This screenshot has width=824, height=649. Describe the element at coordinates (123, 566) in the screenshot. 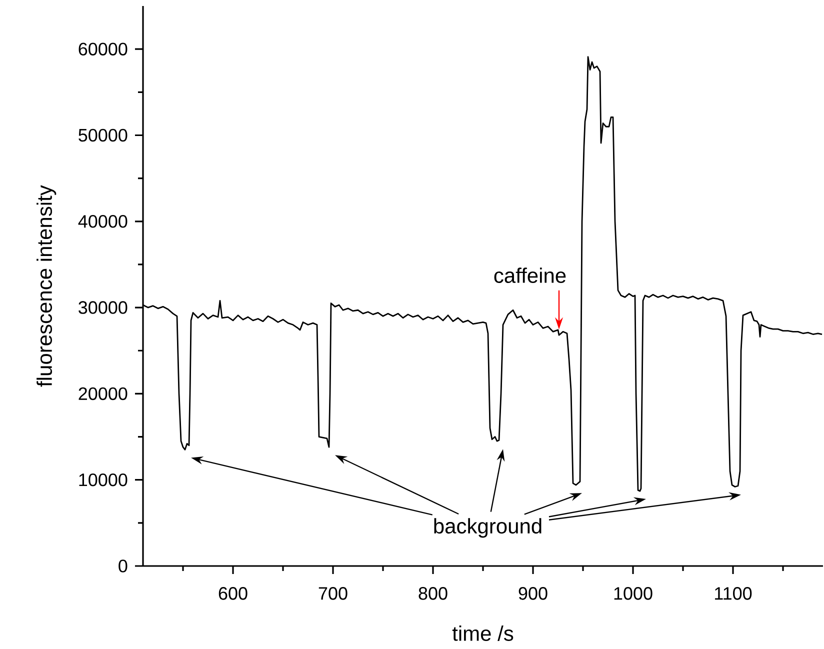

I see `y-tick-label: 0` at that location.